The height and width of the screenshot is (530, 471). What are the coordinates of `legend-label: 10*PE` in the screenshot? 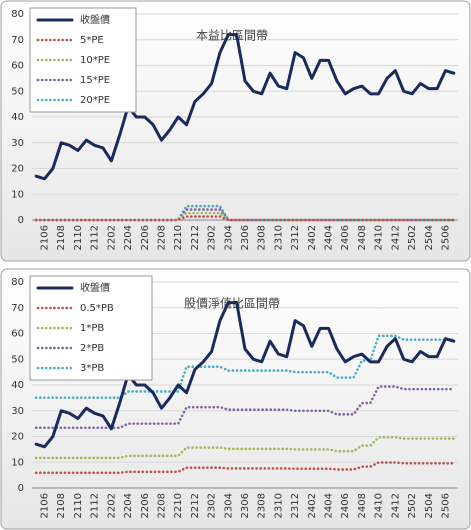 It's located at (95, 60).